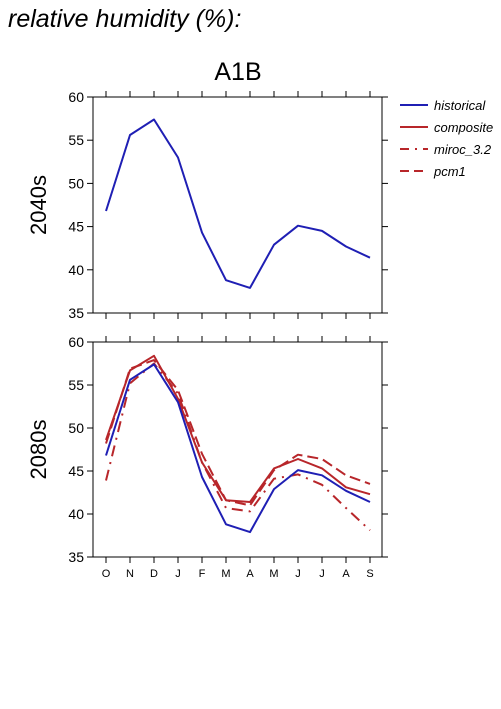 This screenshot has height=709, width=501. I want to click on series-line-composite, so click(238, 428).